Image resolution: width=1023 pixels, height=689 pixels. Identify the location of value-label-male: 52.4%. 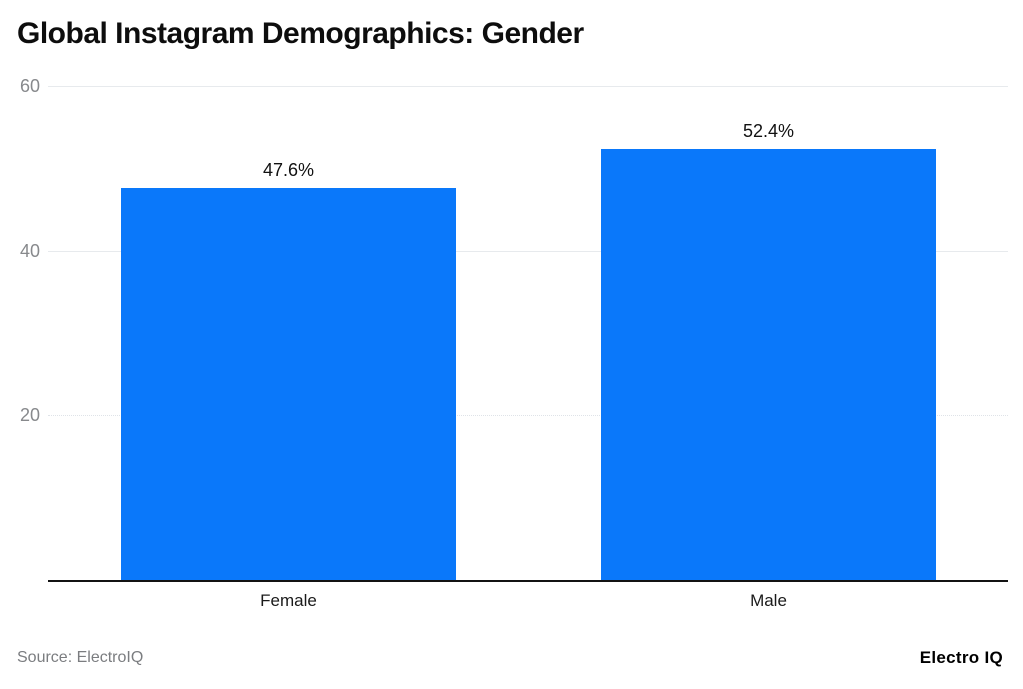
(768, 131).